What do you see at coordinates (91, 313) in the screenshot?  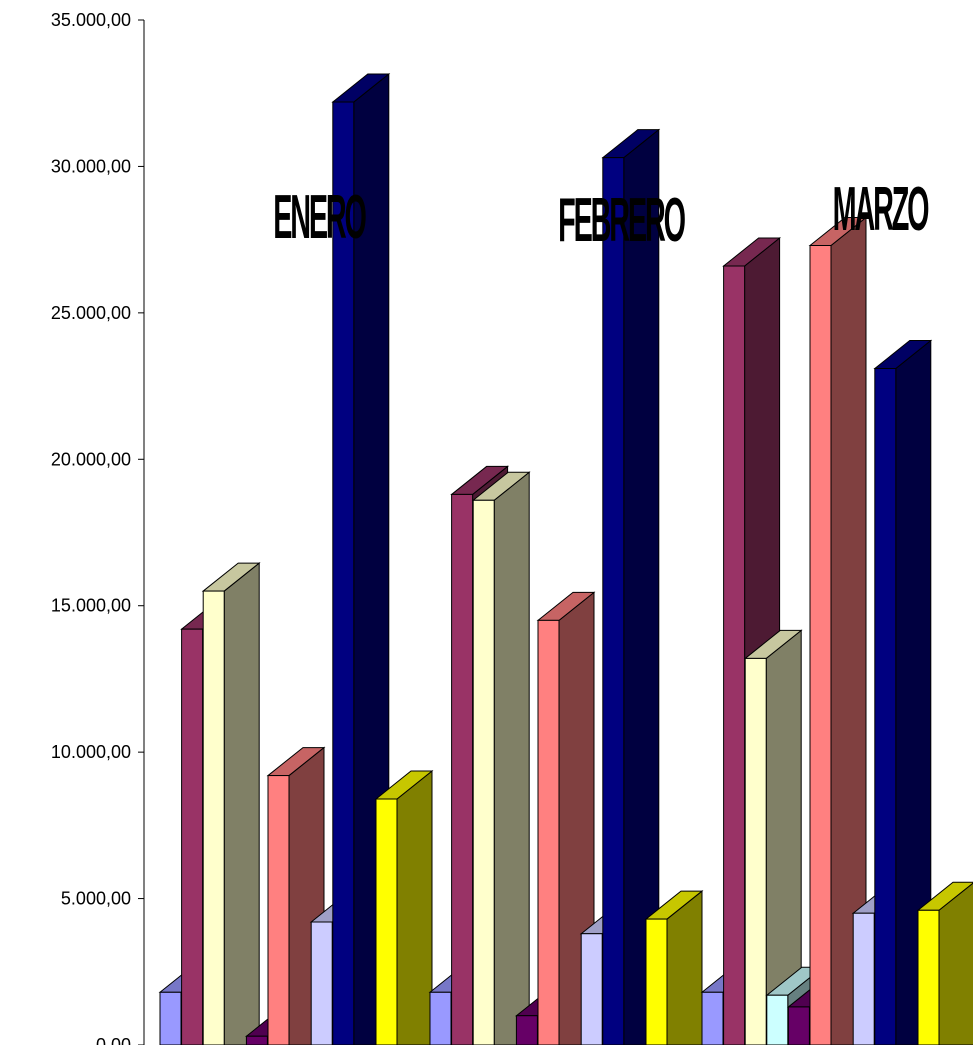 I see `y-tick-label: 25.000,00` at bounding box center [91, 313].